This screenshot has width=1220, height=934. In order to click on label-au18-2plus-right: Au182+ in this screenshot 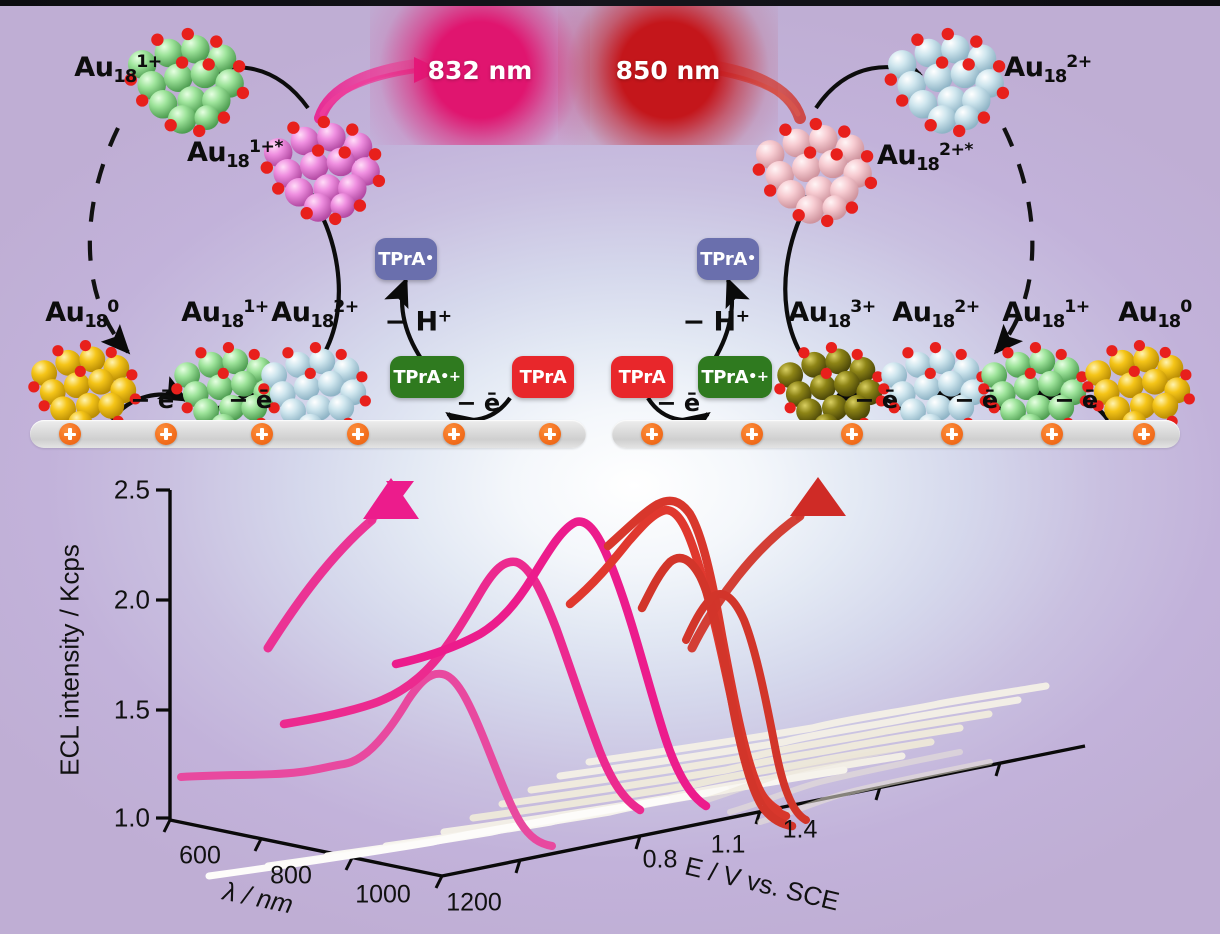, I will do `click(936, 315)`.